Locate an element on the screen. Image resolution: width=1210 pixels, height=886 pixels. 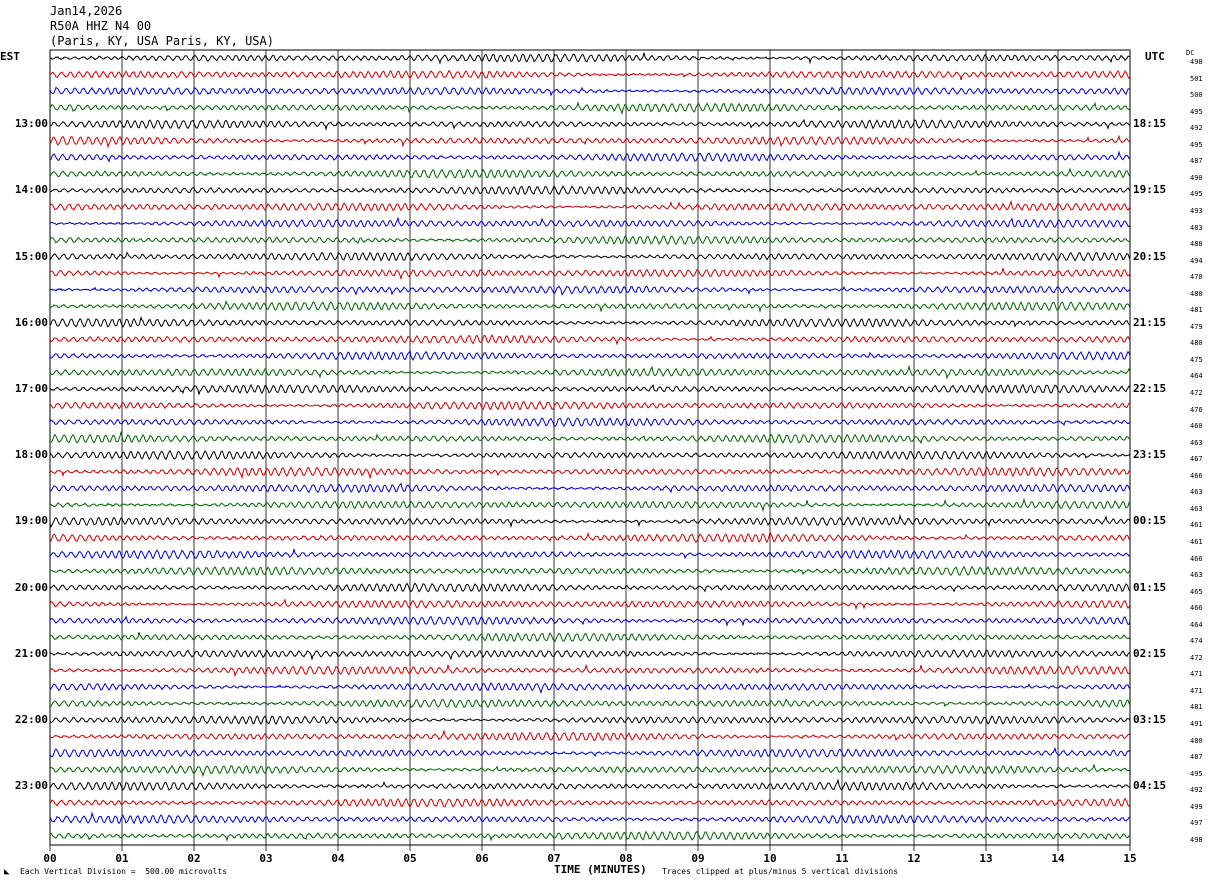
x-axis-label: TIME (MINUTES) is located at coordinates (600, 869).